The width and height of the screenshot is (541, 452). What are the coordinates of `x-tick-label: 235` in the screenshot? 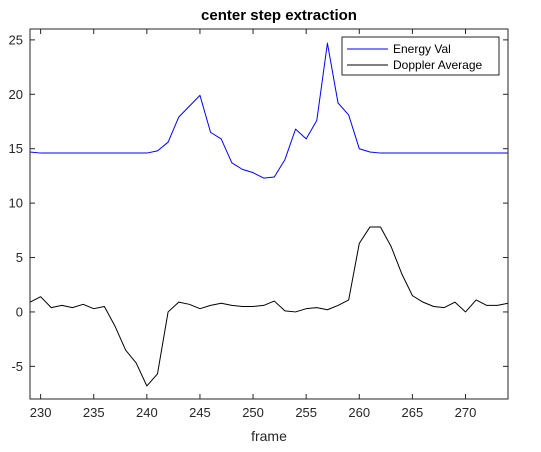 It's located at (94, 412).